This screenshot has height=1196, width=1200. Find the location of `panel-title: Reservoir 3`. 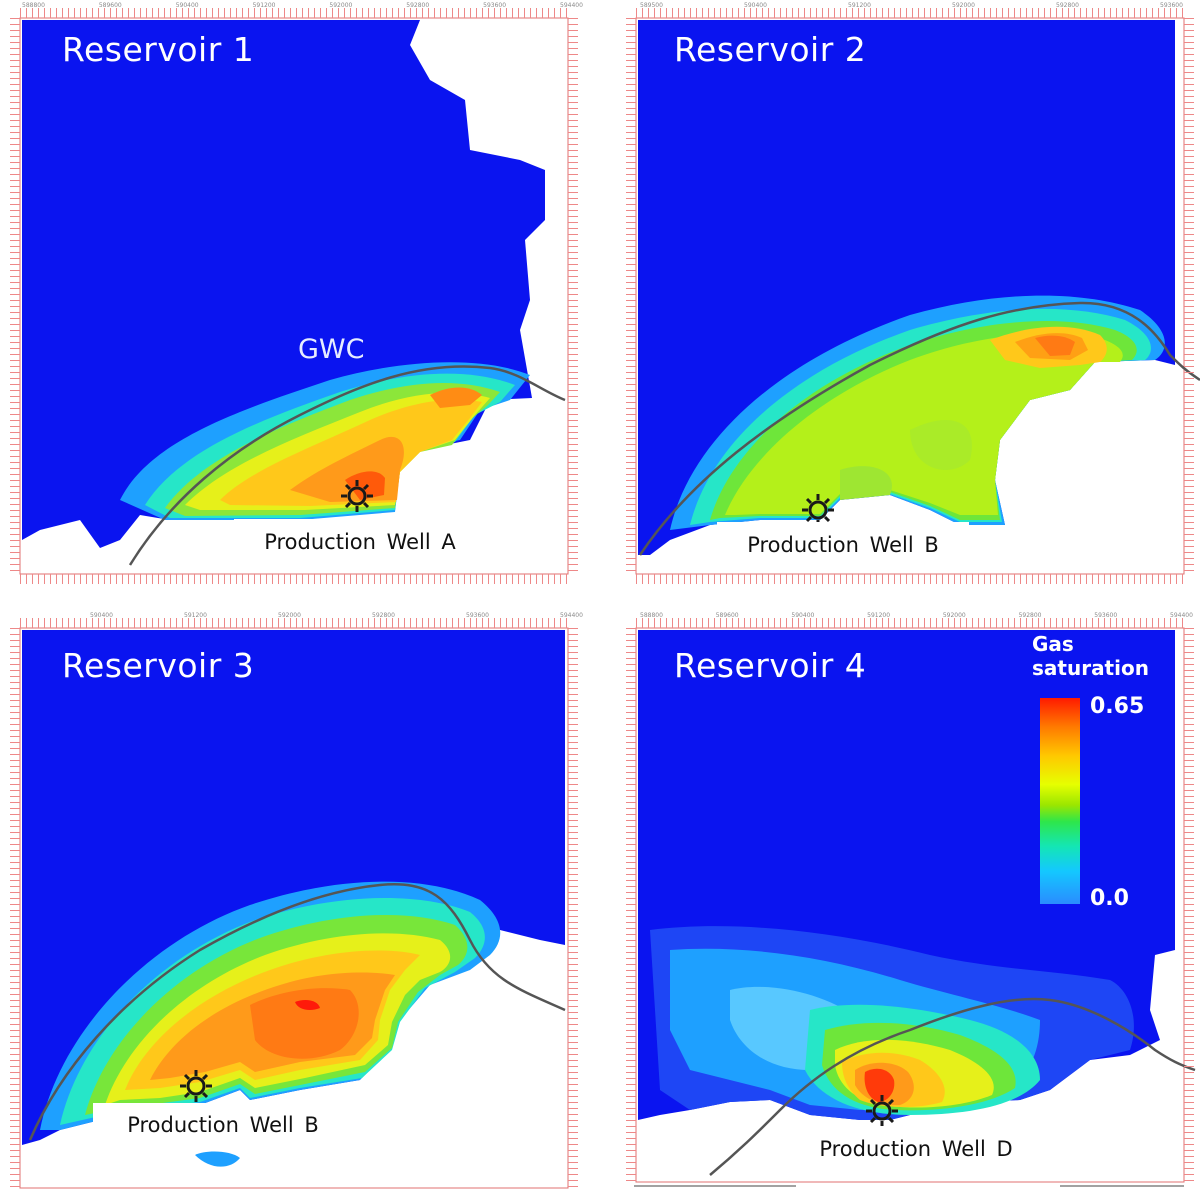

panel-title: Reservoir 3 is located at coordinates (158, 665).